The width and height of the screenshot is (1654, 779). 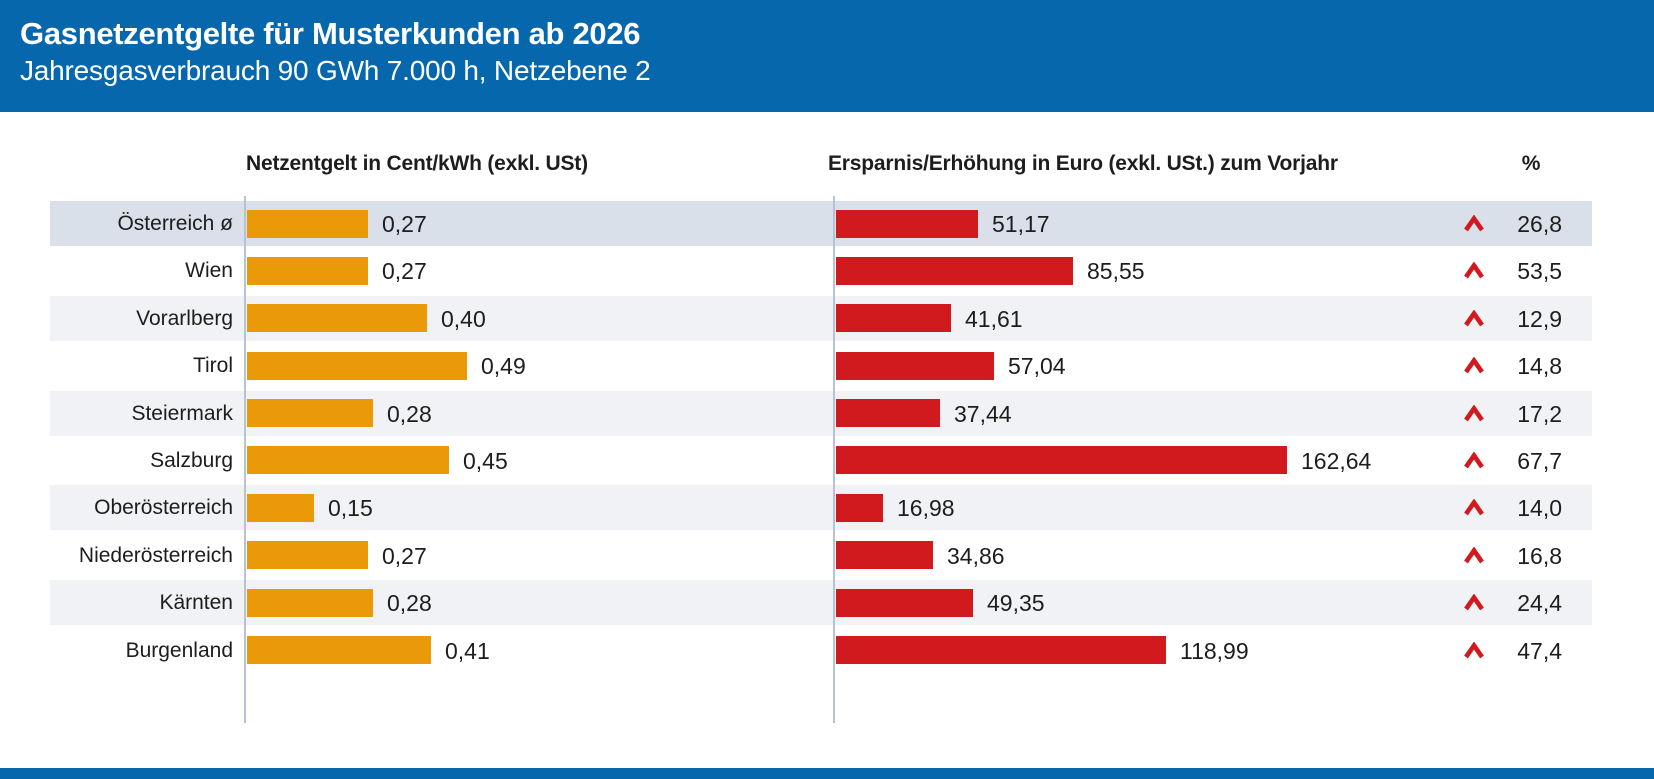 I want to click on percent-value: 14,8, so click(x=1539, y=366).